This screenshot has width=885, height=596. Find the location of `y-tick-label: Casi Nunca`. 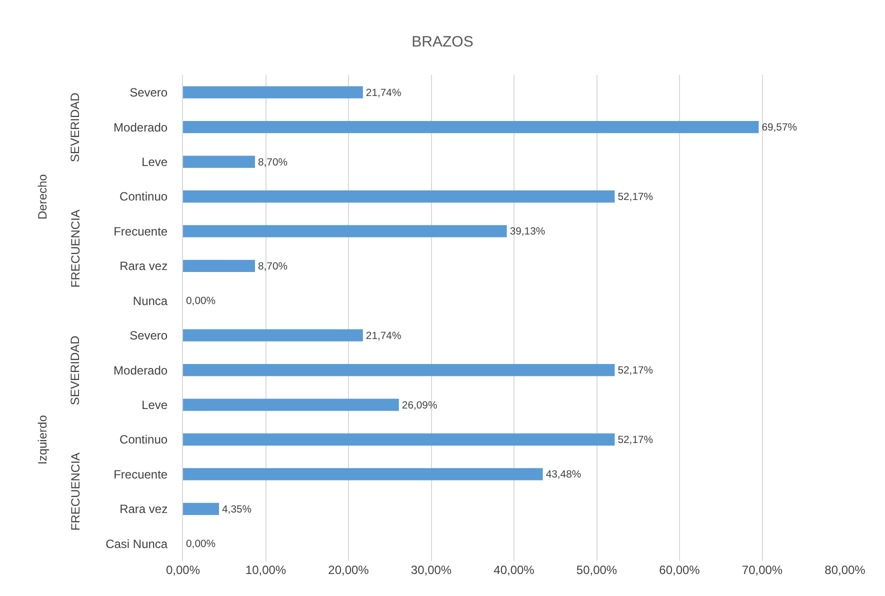

y-tick-label: Casi Nunca is located at coordinates (137, 543).